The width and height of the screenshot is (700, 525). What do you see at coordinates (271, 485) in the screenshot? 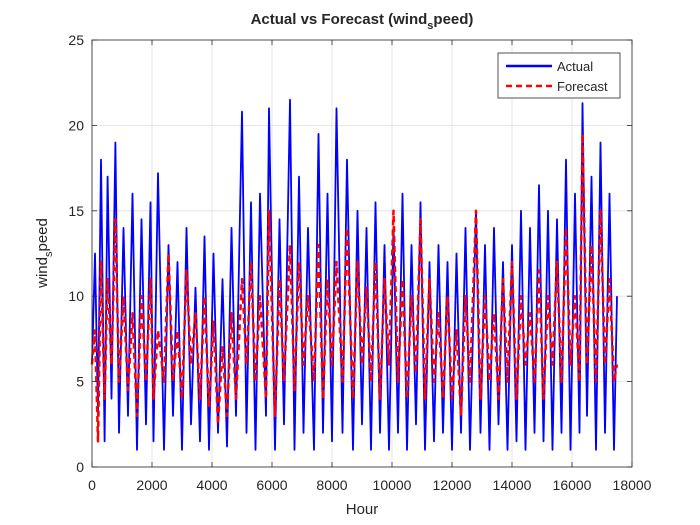
I see `x-tick-label: 6000` at bounding box center [271, 485].